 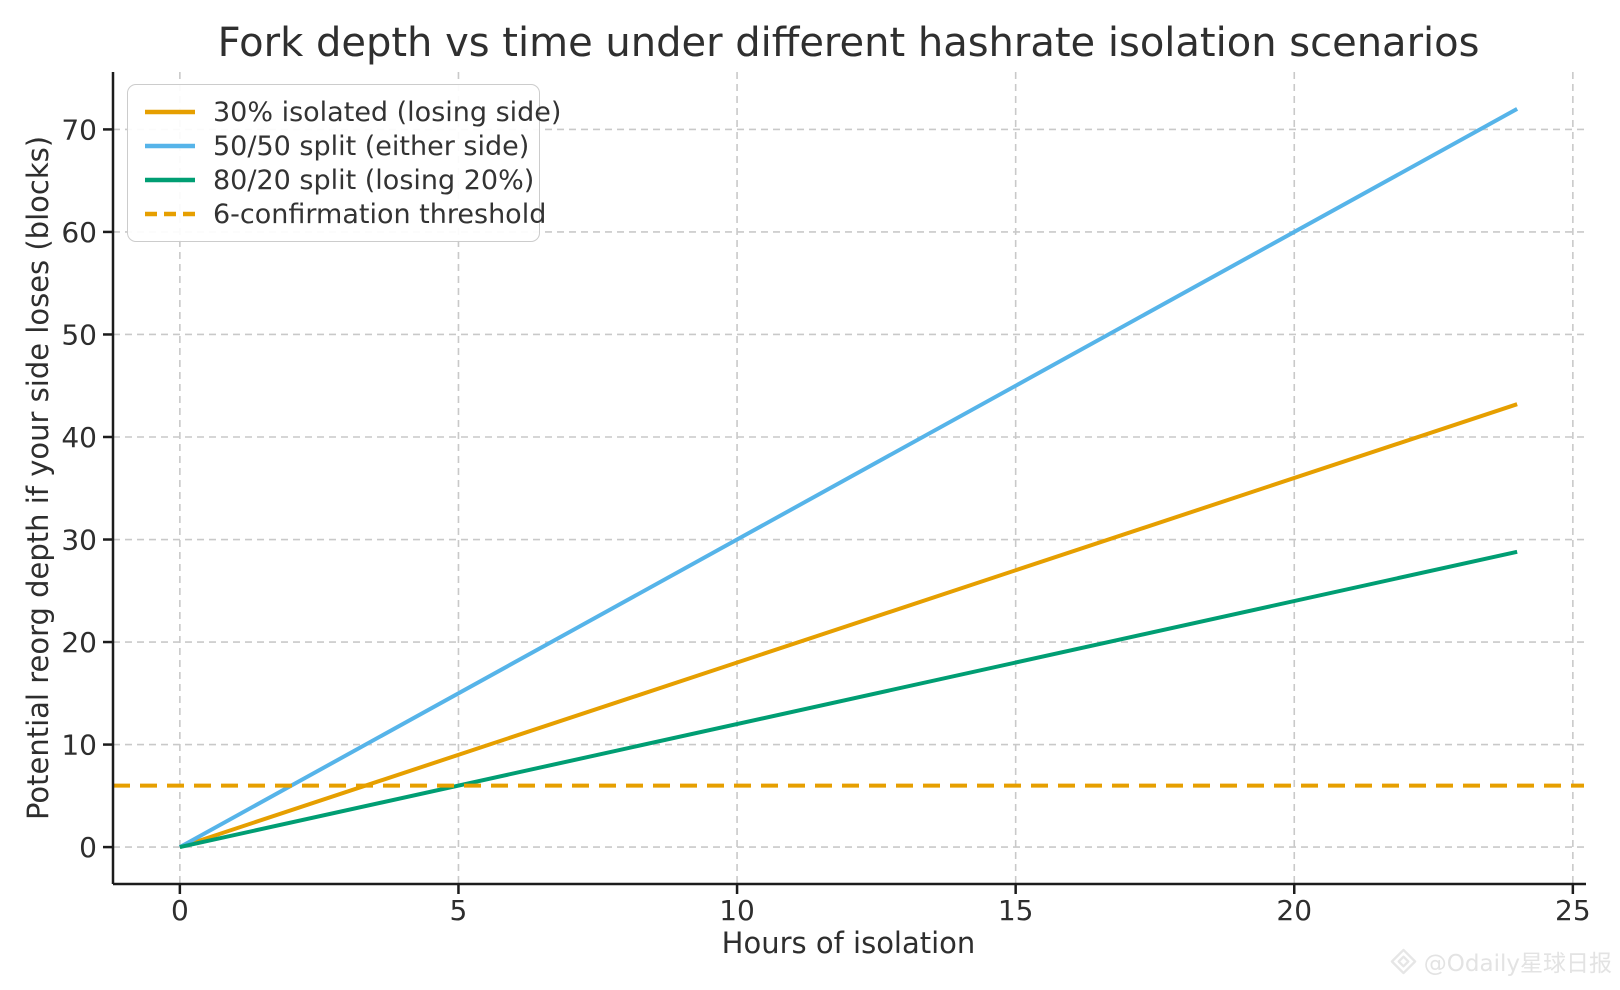 I want to click on y-tick-label: 70, so click(x=79, y=129).